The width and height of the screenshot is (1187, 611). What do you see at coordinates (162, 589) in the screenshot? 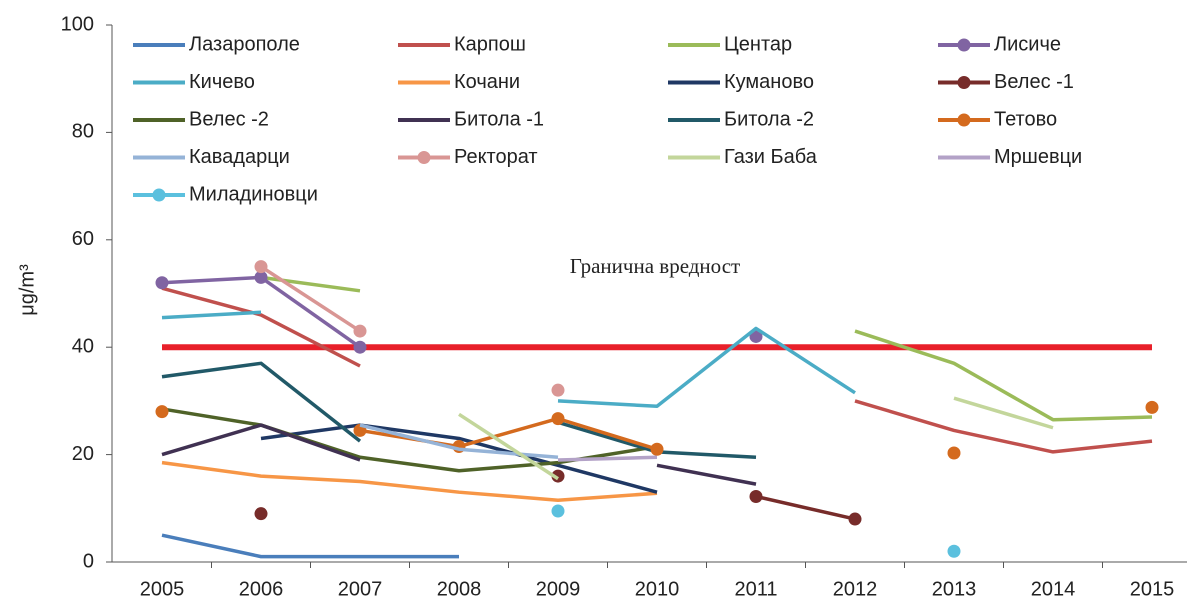
I see `x-tick-label: 2005` at bounding box center [162, 589].